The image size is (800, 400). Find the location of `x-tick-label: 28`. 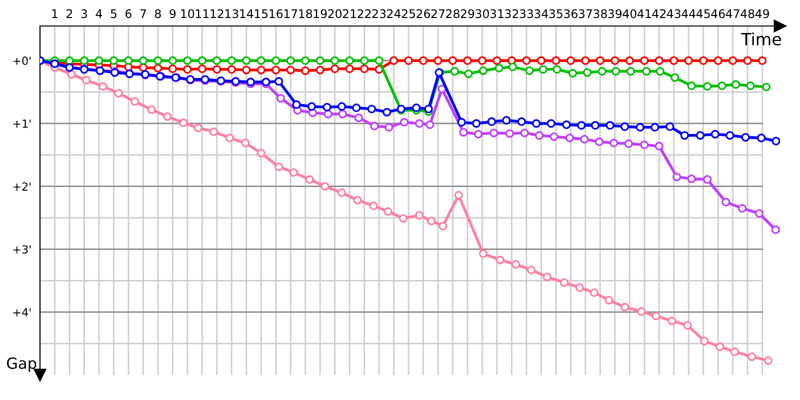

x-tick-label: 28 is located at coordinates (453, 13).